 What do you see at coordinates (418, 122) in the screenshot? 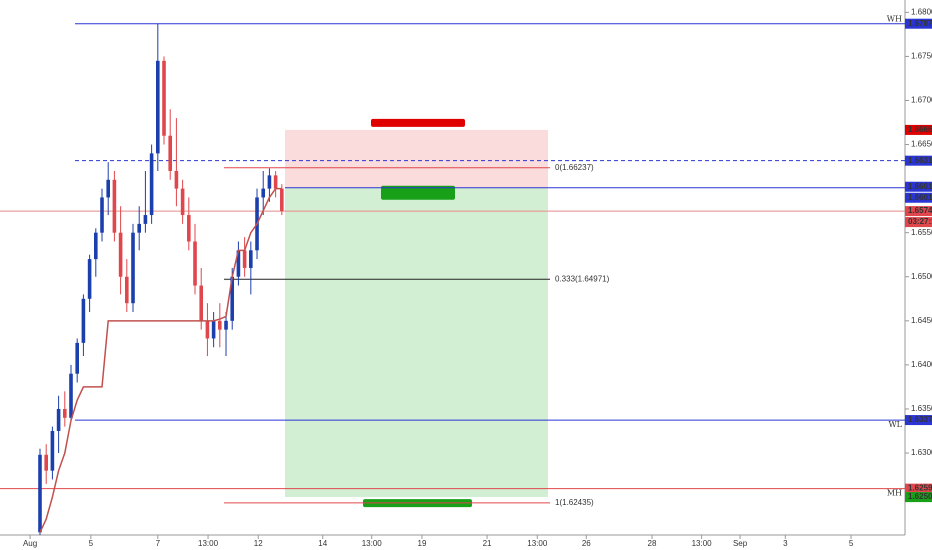
I see `stop-badge` at bounding box center [418, 122].